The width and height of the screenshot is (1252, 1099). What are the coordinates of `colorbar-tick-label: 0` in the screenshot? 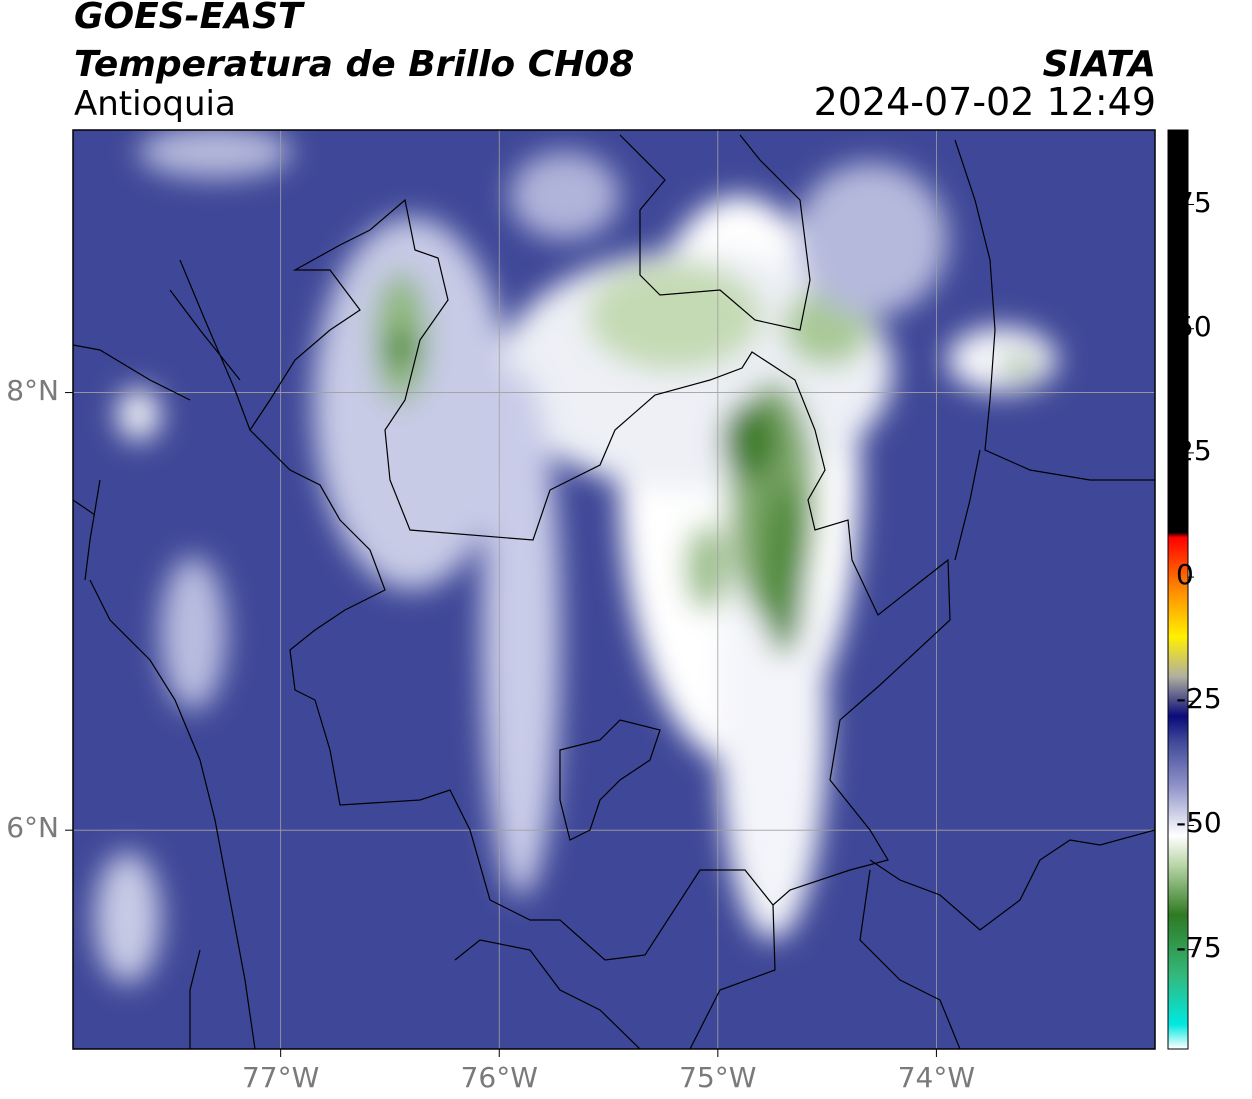 It's located at (1185, 575).